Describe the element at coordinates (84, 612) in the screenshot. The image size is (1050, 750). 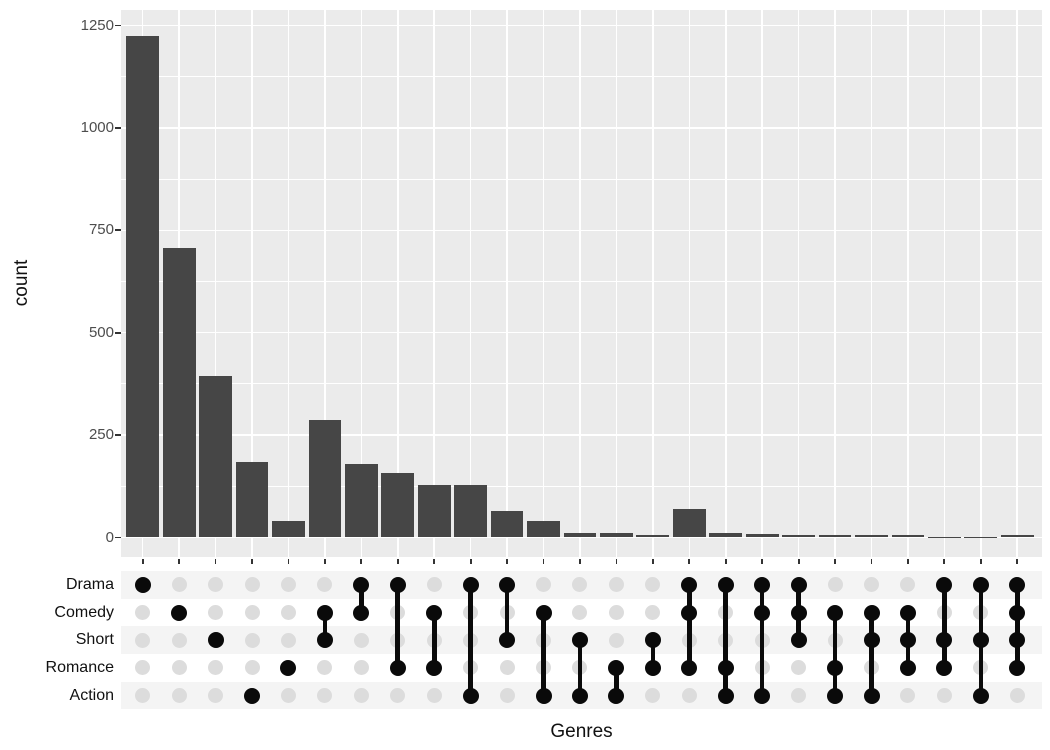
I see `set-label-comedy: Comedy` at that location.